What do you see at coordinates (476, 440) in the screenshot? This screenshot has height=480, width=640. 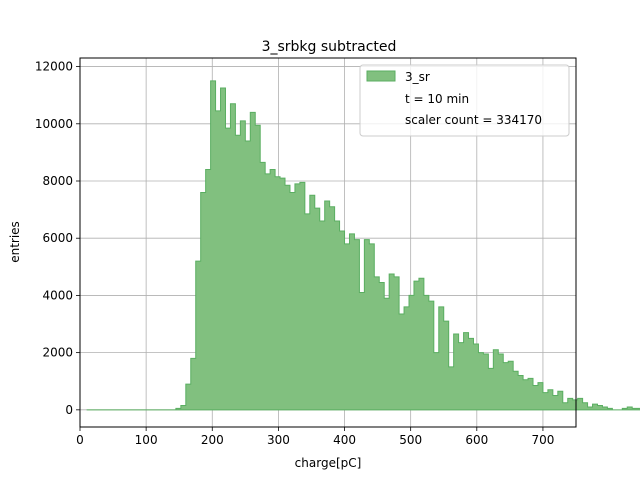 I see `x-tick-label: 600` at bounding box center [476, 440].